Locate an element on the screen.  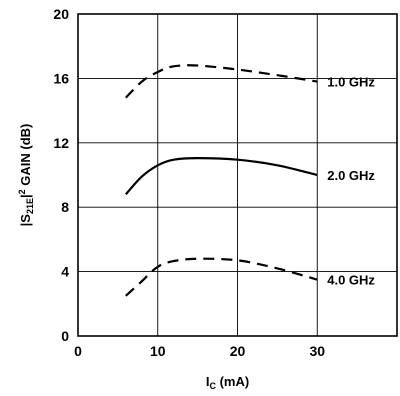
series-label-2: 2.0 GHz is located at coordinates (351, 175).